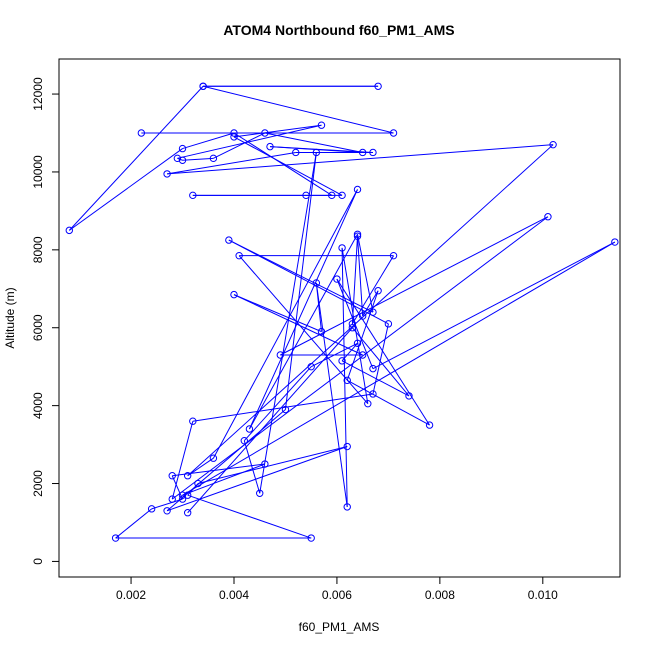  I want to click on y-tick-label: 2000, so click(38, 483).